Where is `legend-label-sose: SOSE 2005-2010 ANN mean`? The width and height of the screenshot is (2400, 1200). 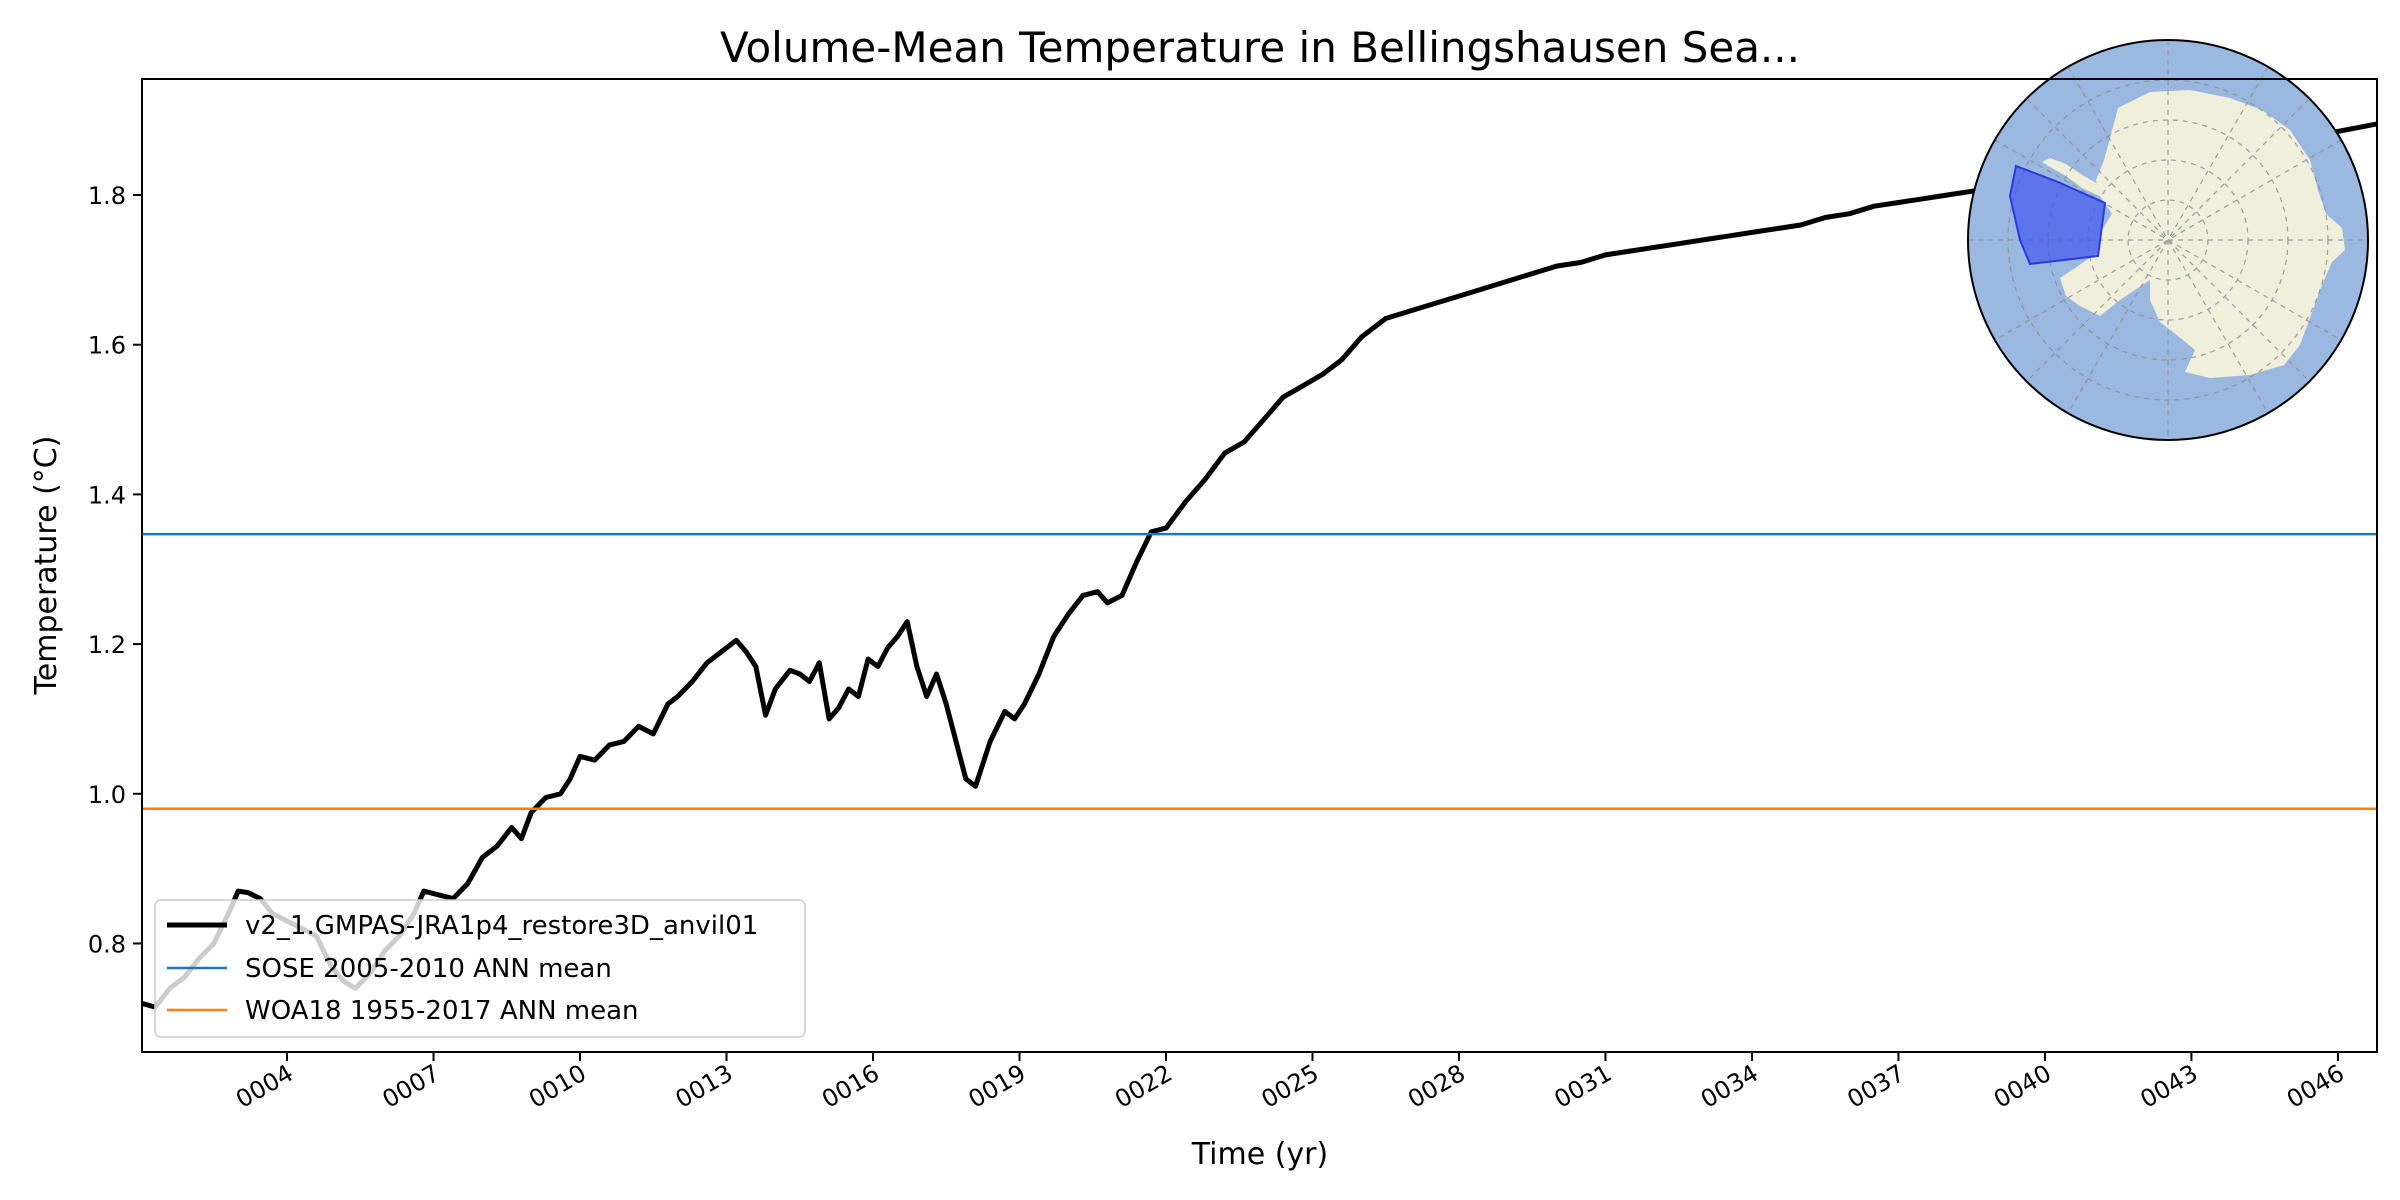 legend-label-sose: SOSE 2005-2010 ANN mean is located at coordinates (428, 969).